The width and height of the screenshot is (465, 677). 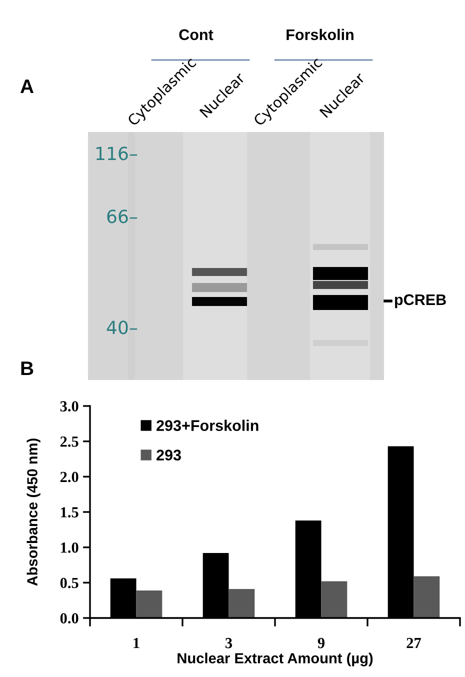 I want to click on text: Cont, so click(x=196, y=34).